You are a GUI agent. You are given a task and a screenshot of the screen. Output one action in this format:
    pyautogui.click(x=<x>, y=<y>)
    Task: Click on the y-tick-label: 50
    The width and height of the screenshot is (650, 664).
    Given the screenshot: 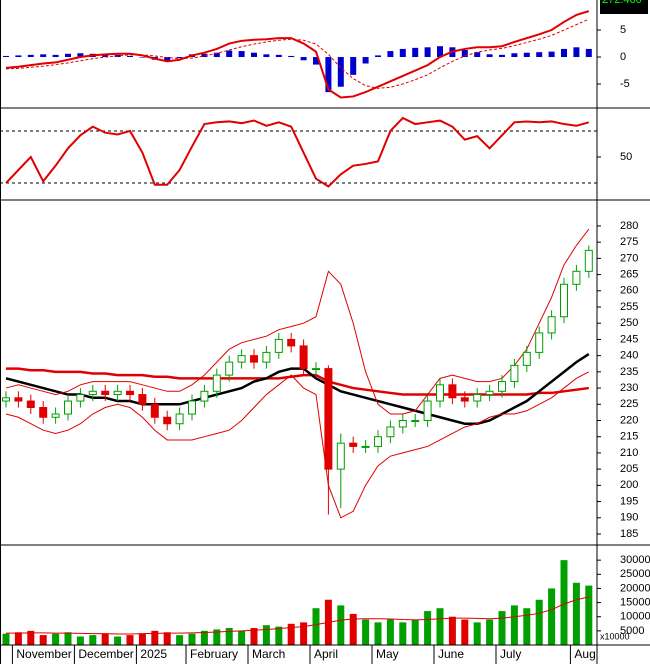 What is the action you would take?
    pyautogui.click(x=626, y=157)
    